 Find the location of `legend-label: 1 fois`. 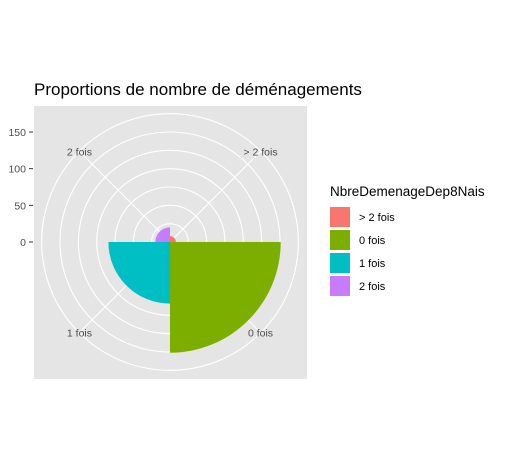

legend-label: 1 fois is located at coordinates (372, 264).